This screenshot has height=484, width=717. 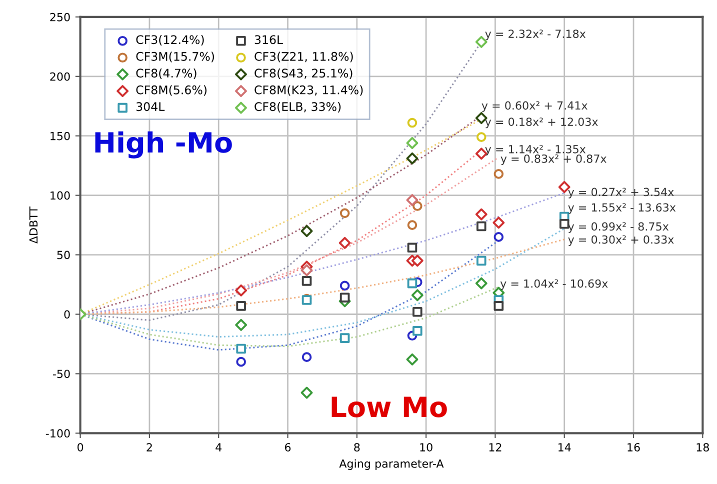 What do you see at coordinates (554, 284) in the screenshot?
I see `annotation: y = 1.04x² - 10.69x` at bounding box center [554, 284].